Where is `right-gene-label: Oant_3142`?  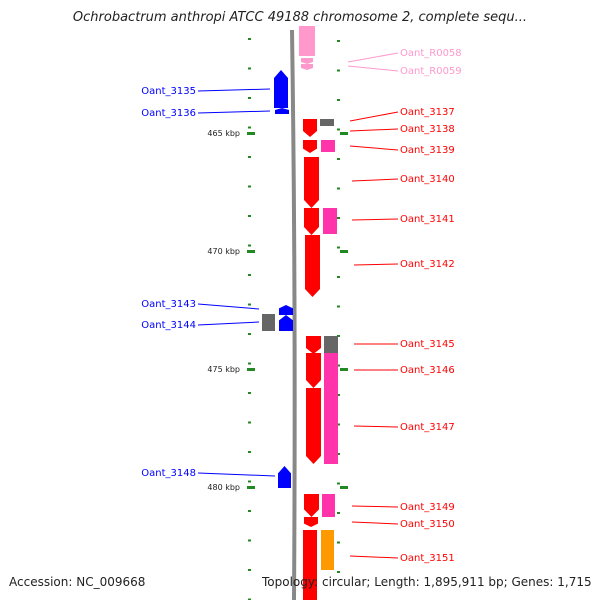
right-gene-label: Oant_3142 is located at coordinates (427, 264).